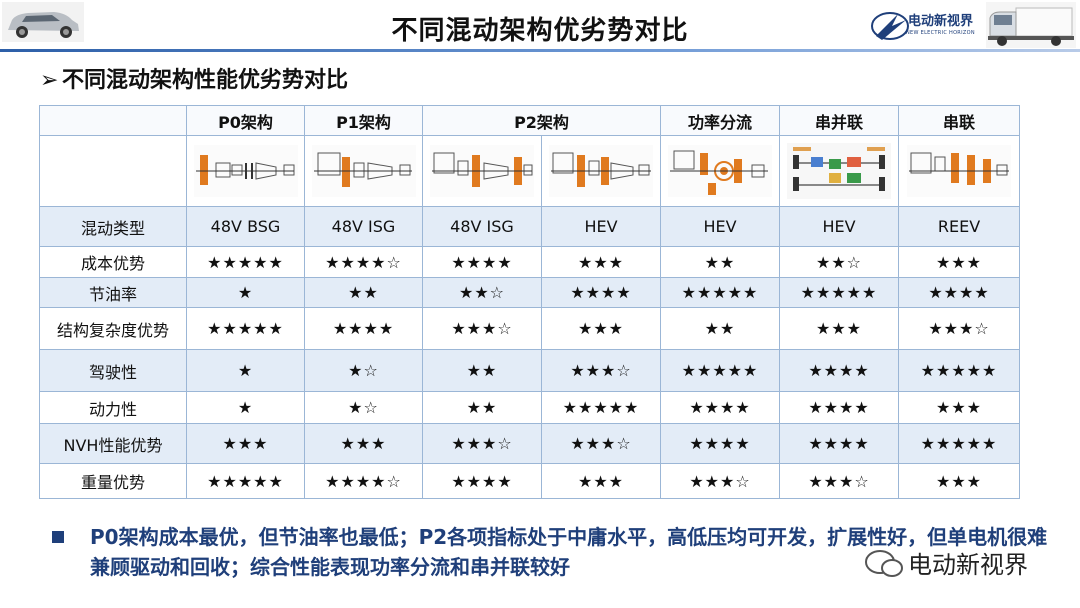 The height and width of the screenshot is (608, 1080). I want to click on square-bullet-icon, so click(58, 537).